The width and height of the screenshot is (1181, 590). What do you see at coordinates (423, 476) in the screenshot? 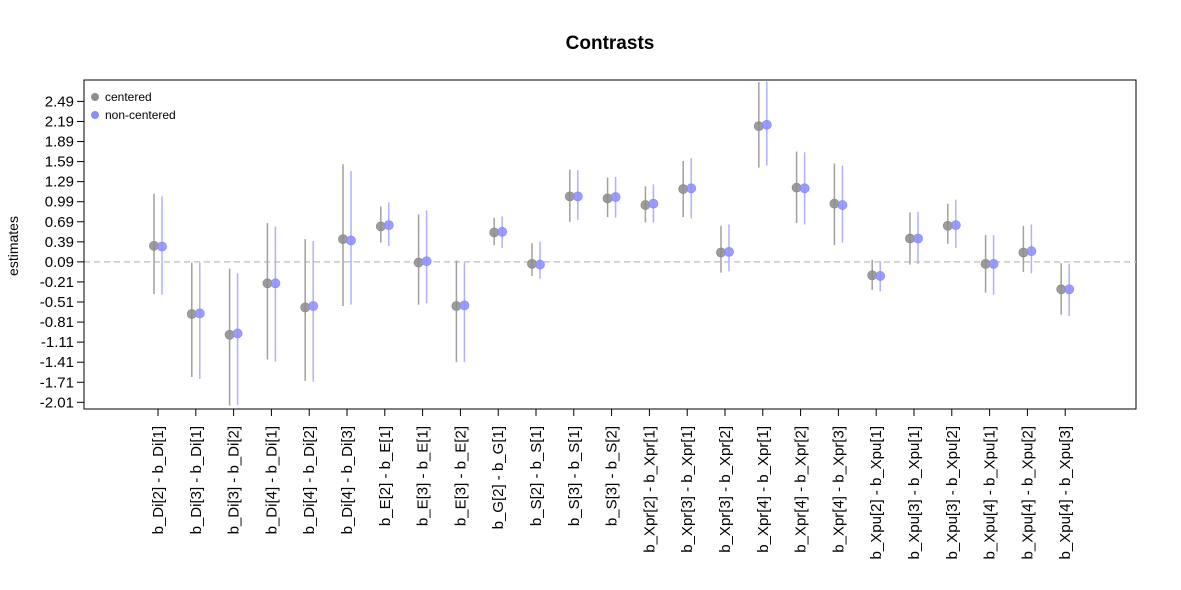
I see `x-tick-label: b_E[3] - b_E[1]` at bounding box center [423, 476].